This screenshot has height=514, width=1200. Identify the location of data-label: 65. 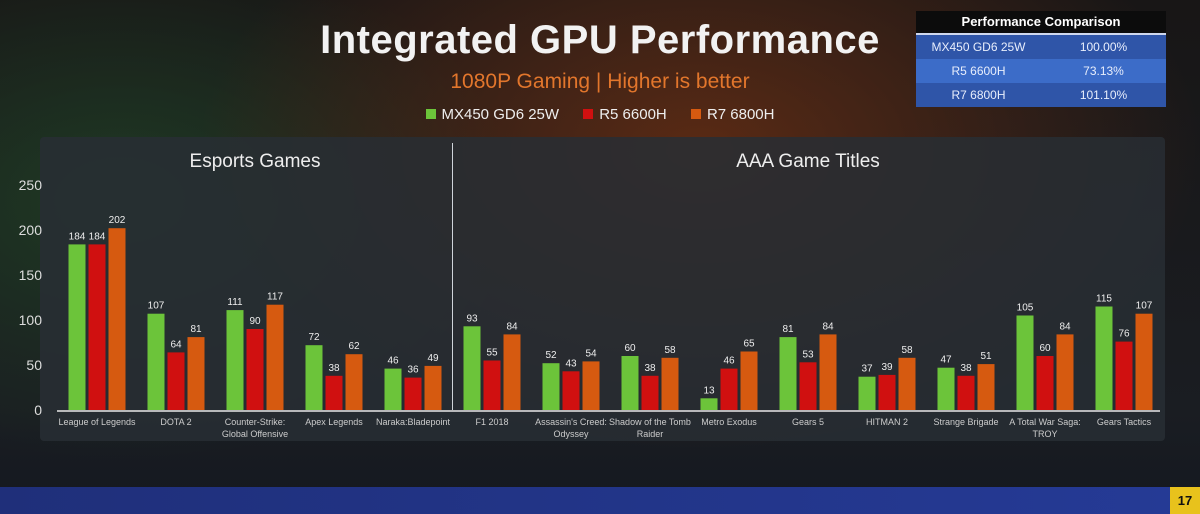
(749, 344).